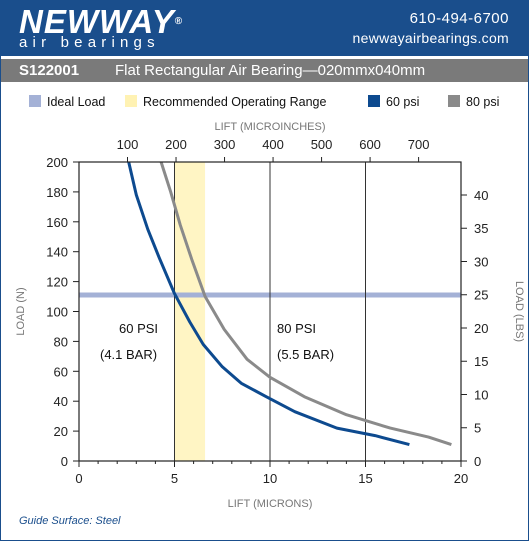  What do you see at coordinates (138, 328) in the screenshot?
I see `annotation-60psi: 60 PSI` at bounding box center [138, 328].